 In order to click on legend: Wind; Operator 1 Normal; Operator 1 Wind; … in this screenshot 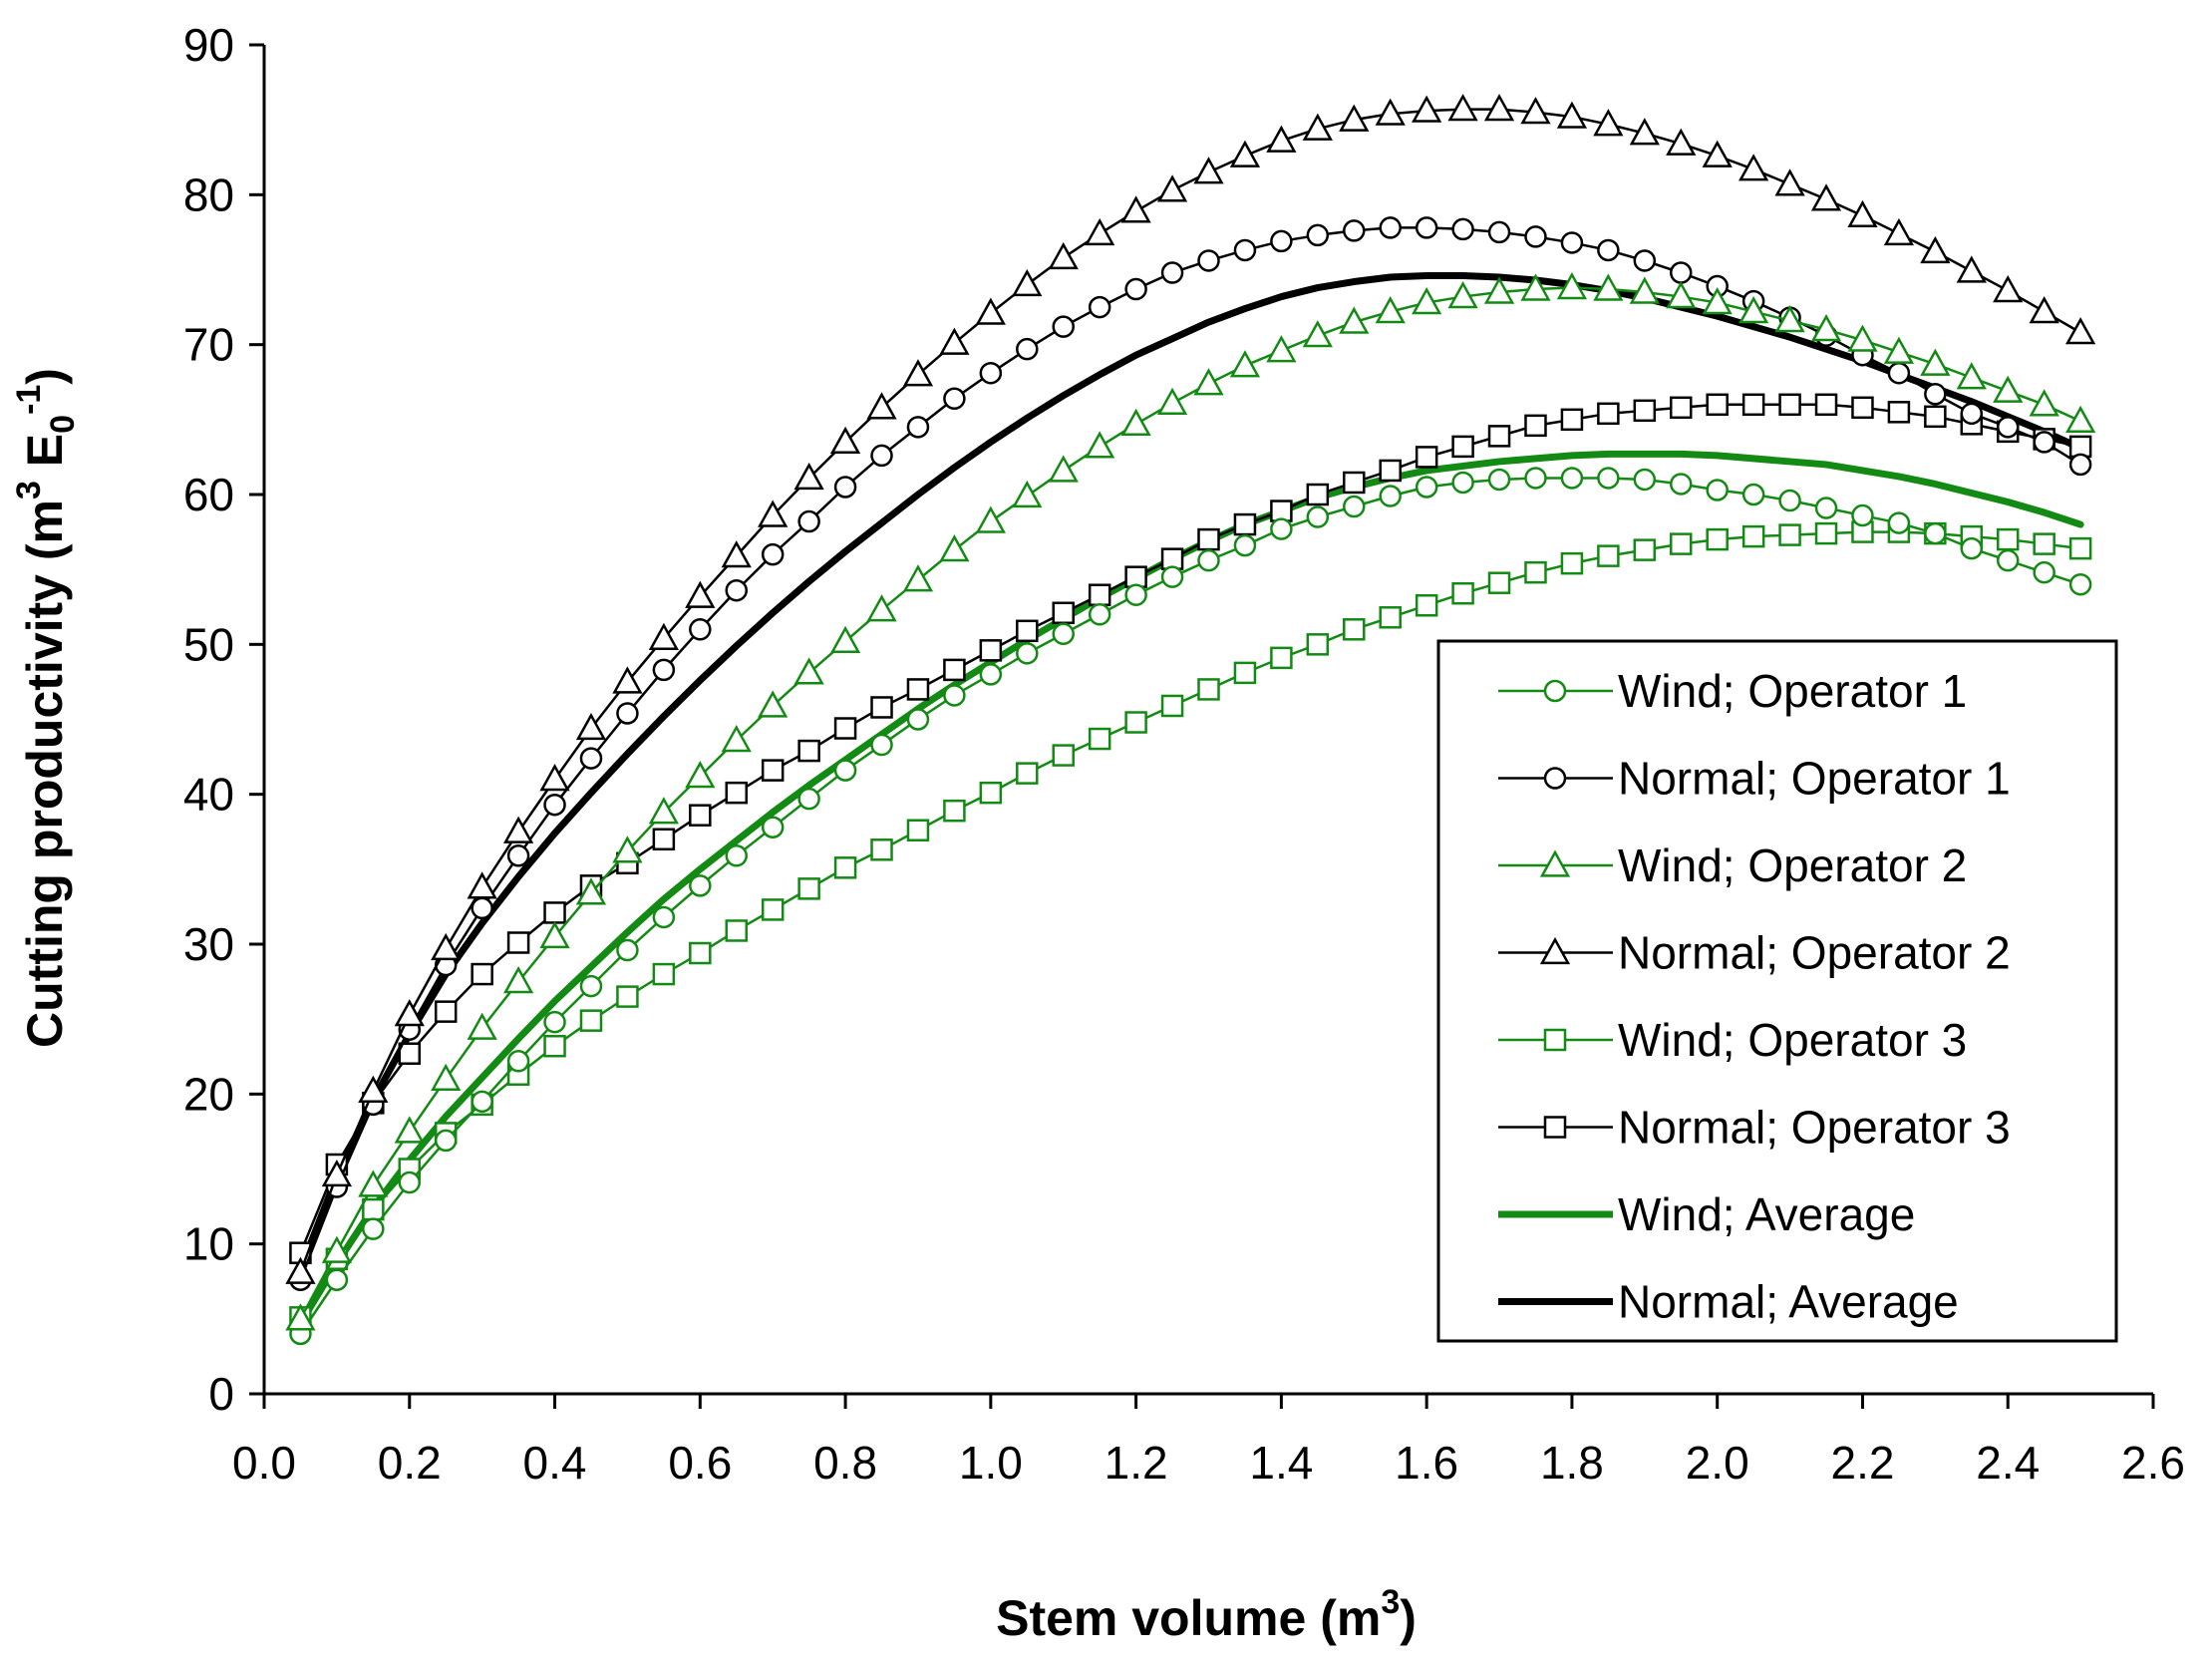, I will do `click(1777, 991)`.